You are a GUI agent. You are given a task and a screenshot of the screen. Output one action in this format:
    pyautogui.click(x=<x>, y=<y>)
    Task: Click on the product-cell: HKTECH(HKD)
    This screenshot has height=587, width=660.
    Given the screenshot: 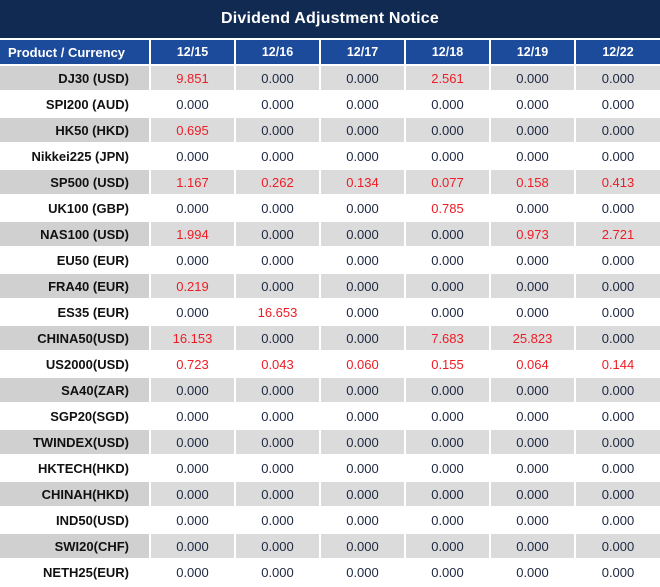 What is the action you would take?
    pyautogui.click(x=75, y=468)
    